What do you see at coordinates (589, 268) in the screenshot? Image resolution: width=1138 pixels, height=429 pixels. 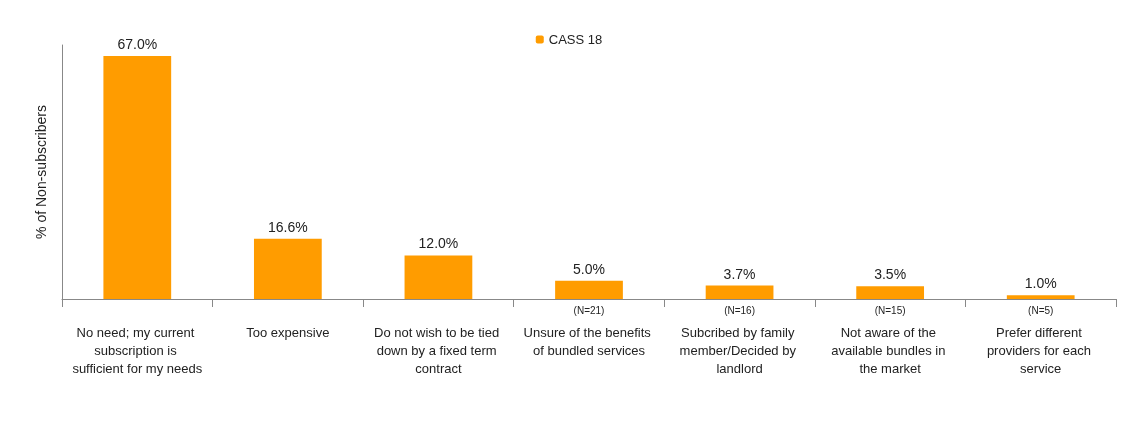 I see `data-label: 5.0%` at bounding box center [589, 268].